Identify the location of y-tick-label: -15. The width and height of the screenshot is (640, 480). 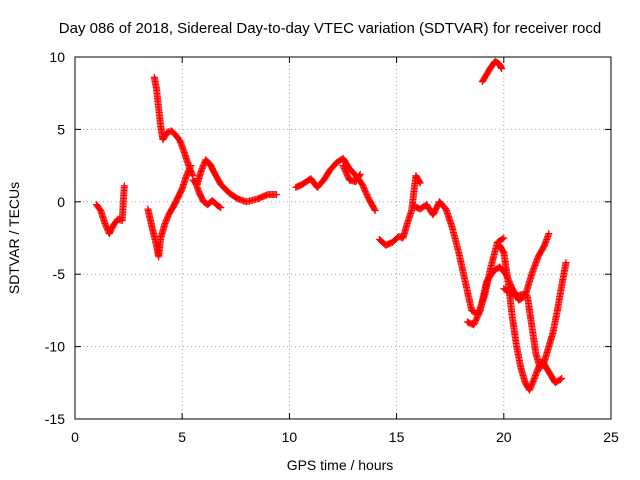
(55, 419).